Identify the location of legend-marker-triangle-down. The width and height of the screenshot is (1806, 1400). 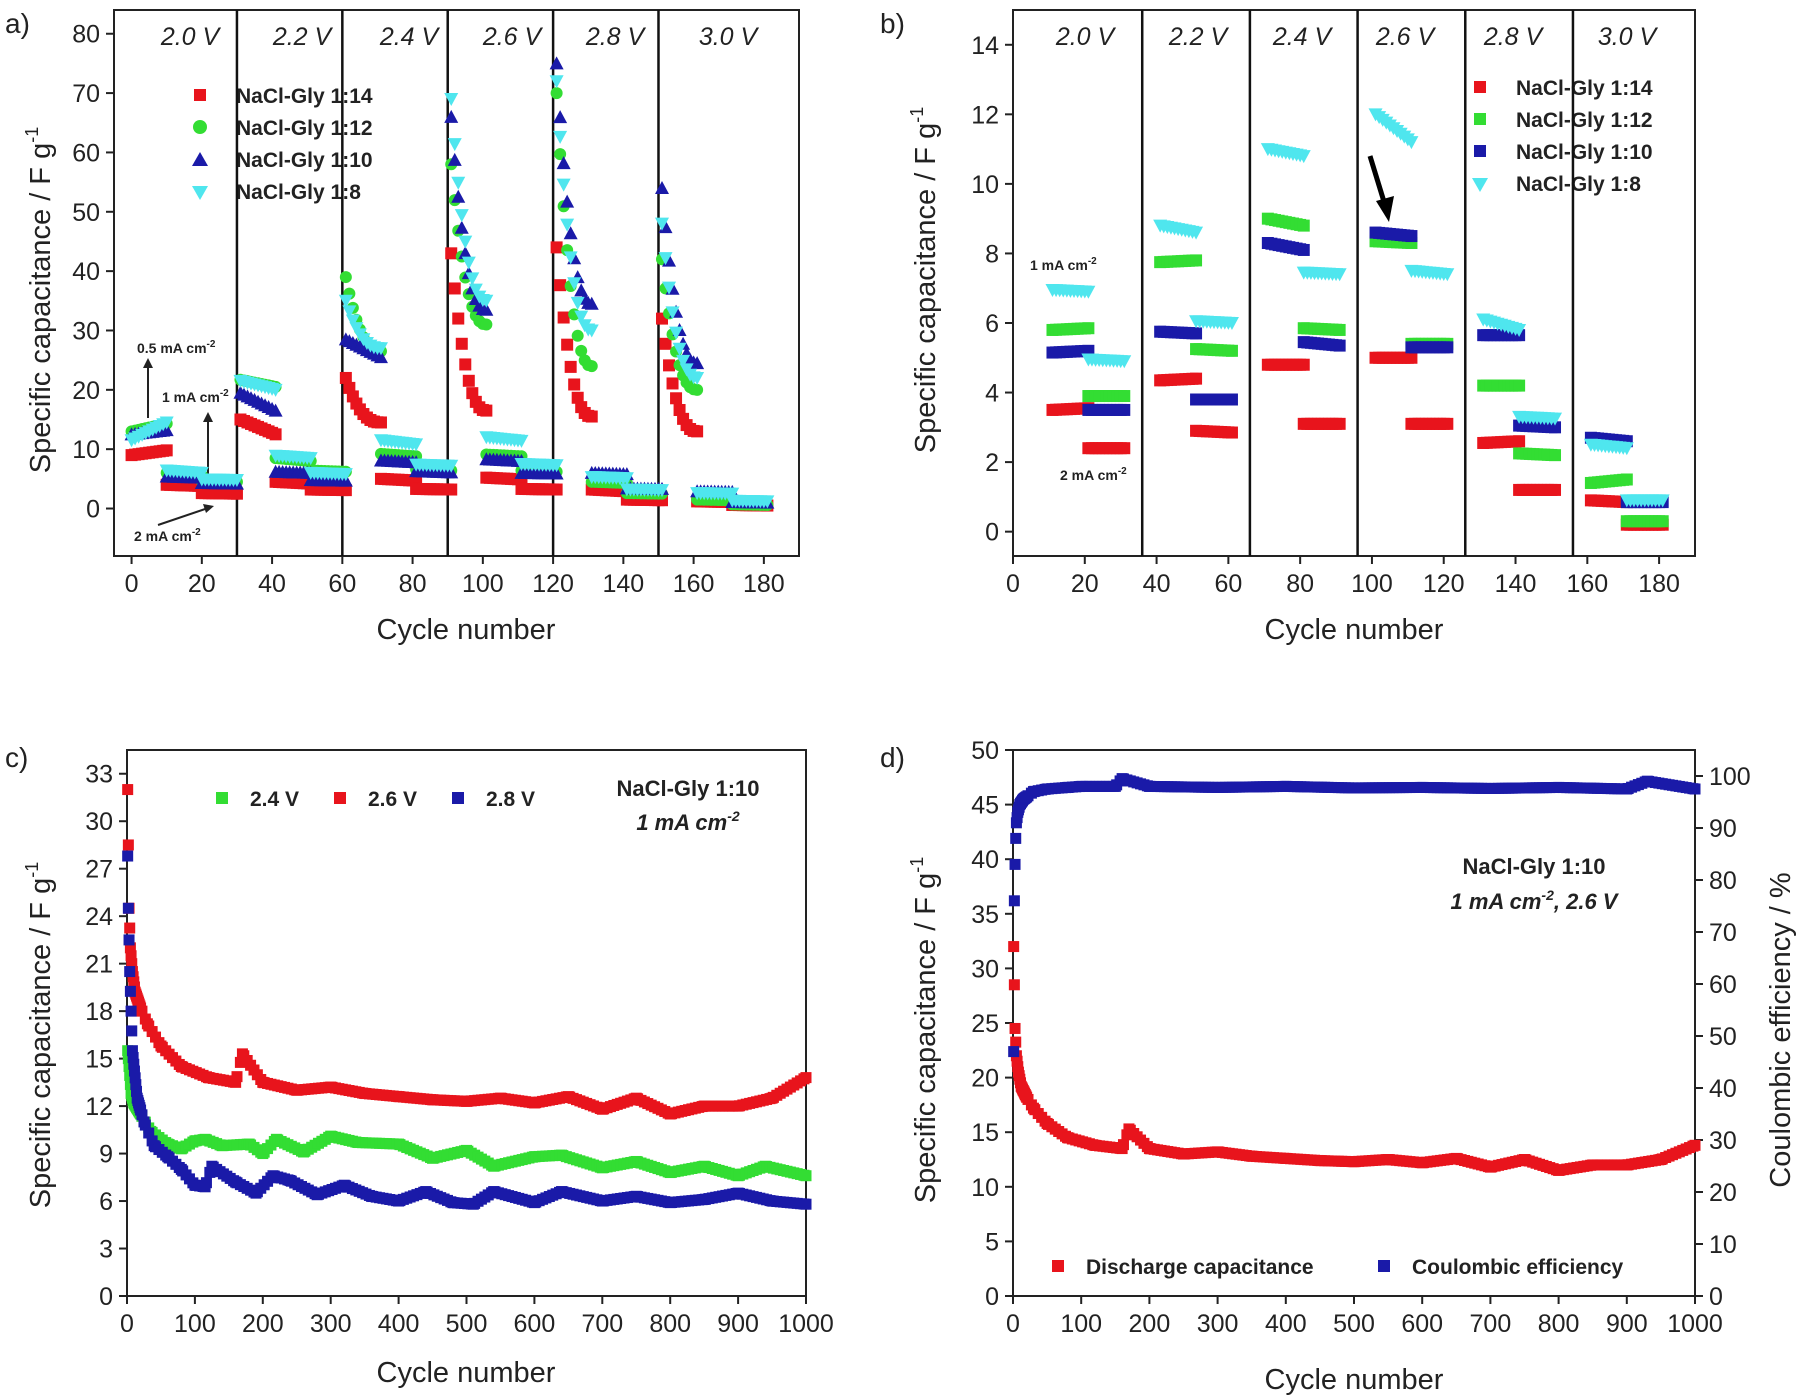
(200, 193).